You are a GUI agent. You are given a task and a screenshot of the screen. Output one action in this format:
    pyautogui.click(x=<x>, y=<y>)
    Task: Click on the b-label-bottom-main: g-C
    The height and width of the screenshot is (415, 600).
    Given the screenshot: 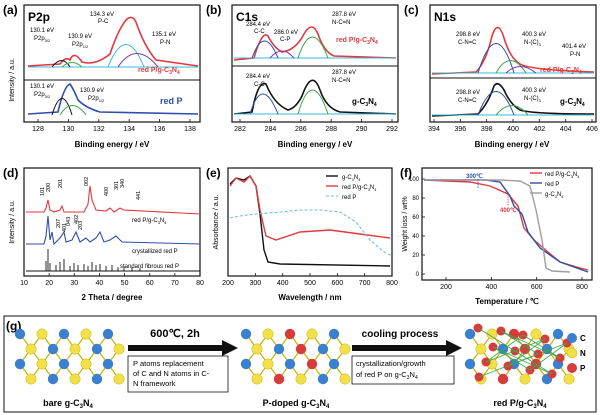 What is the action you would take?
    pyautogui.click(x=359, y=101)
    